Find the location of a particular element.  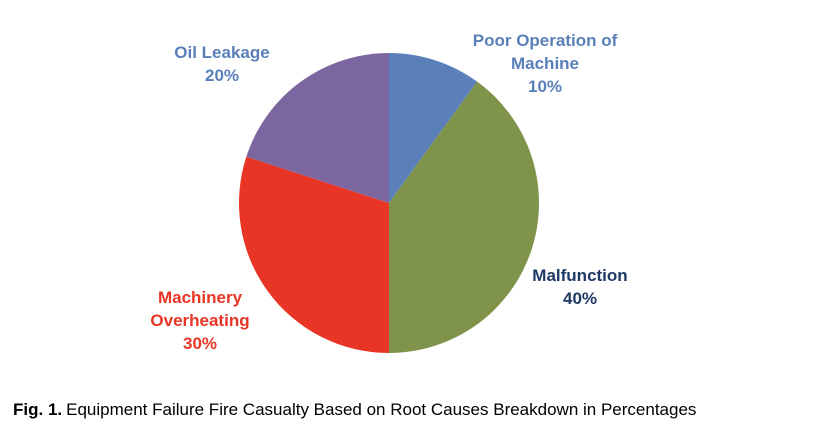

slice-label: Poor Operation of Machine 10% is located at coordinates (545, 63).